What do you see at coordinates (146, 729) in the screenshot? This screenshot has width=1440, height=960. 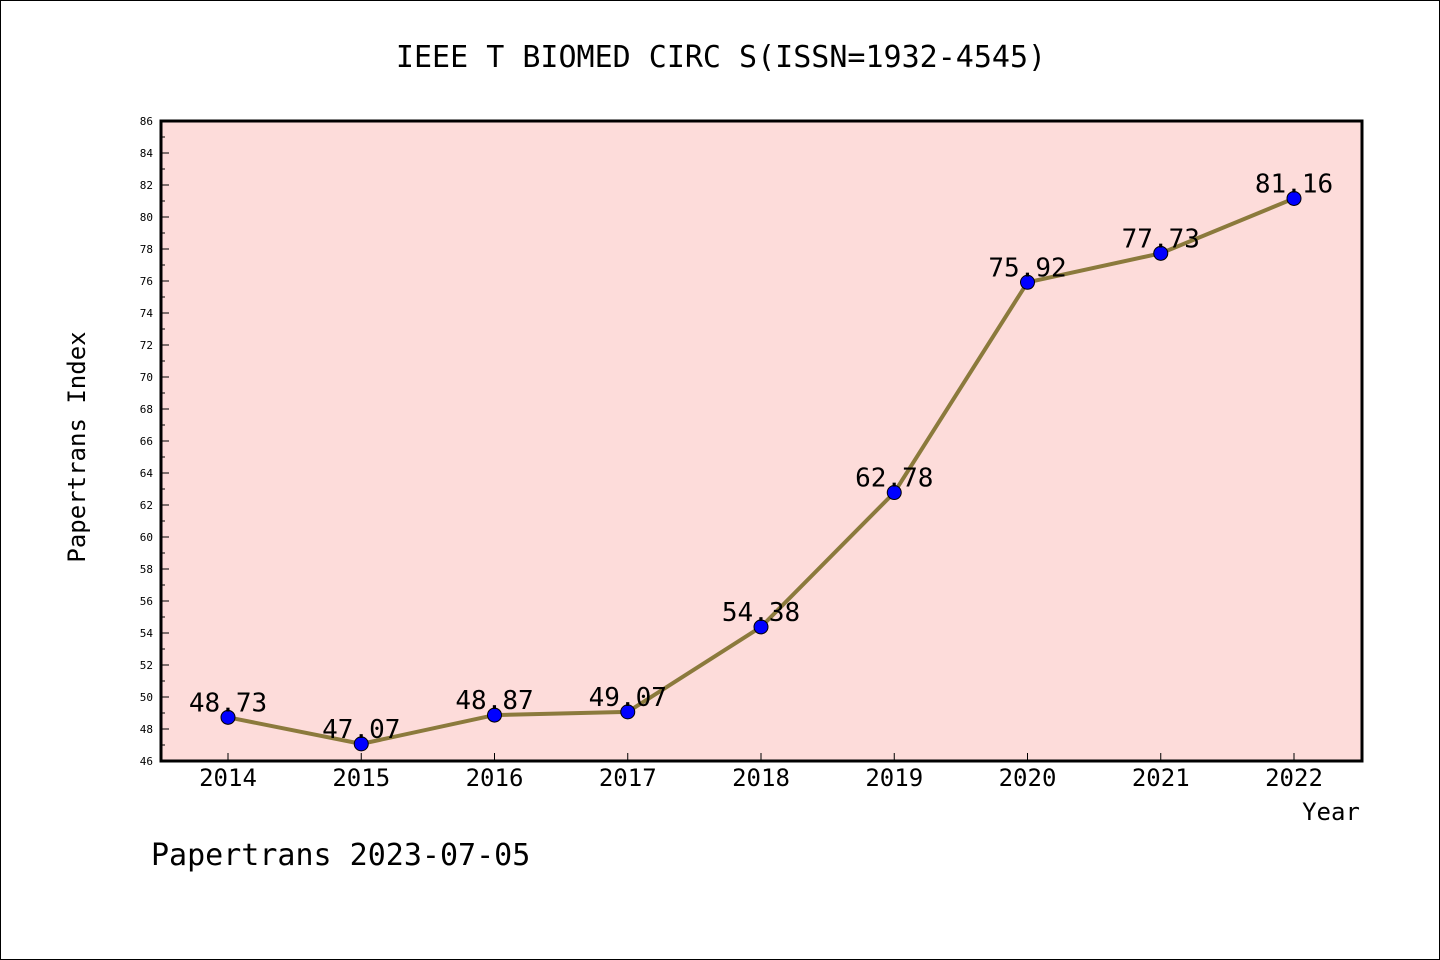 I see `y-tick-label: 48` at bounding box center [146, 729].